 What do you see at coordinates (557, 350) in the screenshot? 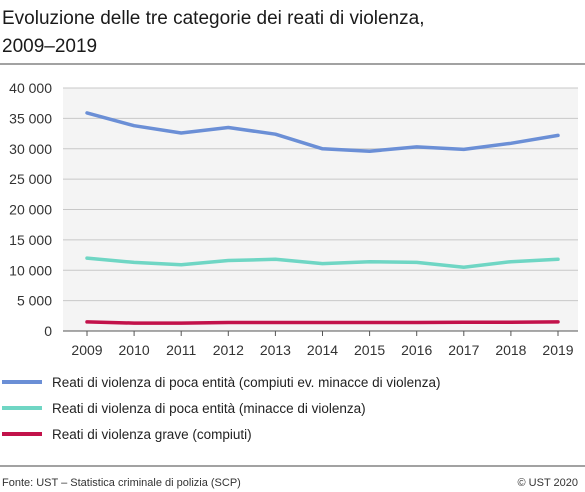
I see `x-tick-label: 2019` at bounding box center [557, 350].